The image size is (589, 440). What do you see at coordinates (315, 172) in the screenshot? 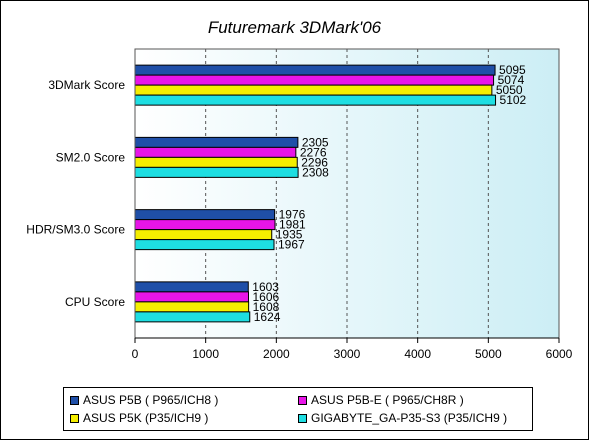
I see `data-label: 2308` at bounding box center [315, 172].